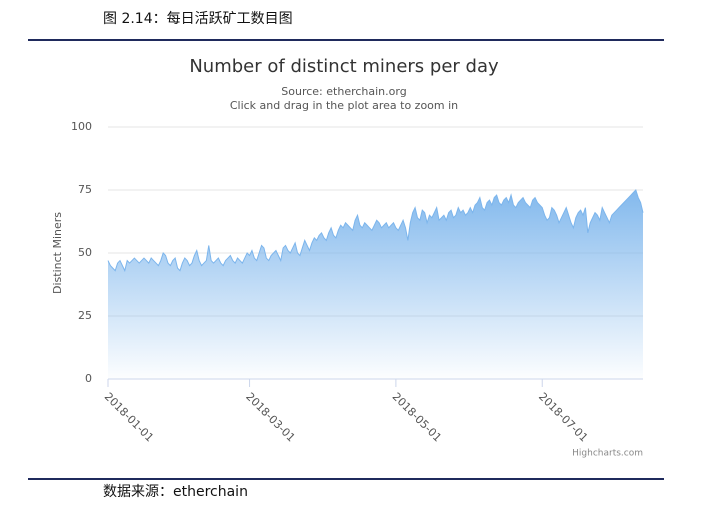 This screenshot has width=710, height=513. What do you see at coordinates (198, 19) in the screenshot?
I see `figure-caption: 图 2.14：每日活跃矿工数目图` at bounding box center [198, 19].